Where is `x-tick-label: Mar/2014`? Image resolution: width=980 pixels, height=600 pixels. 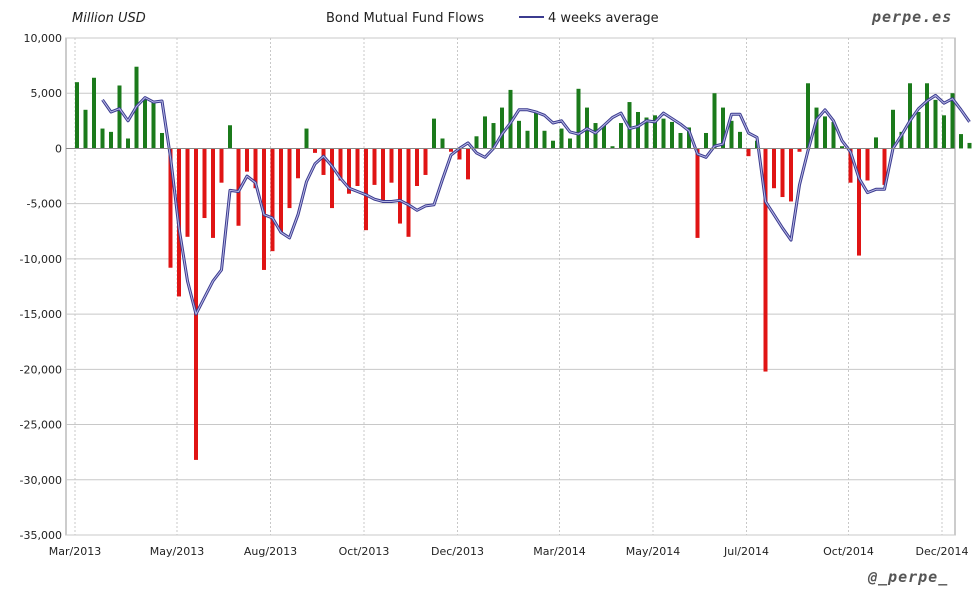
x-tick-label: Mar/2014 is located at coordinates (559, 551).